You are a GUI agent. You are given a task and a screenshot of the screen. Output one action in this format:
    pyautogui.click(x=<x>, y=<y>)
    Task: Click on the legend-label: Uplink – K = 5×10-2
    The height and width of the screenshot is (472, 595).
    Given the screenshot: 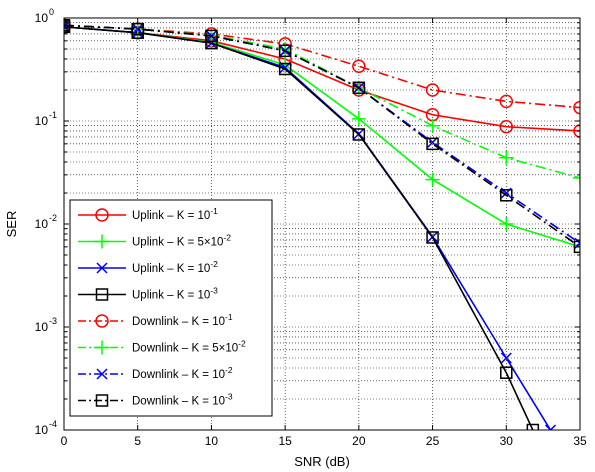 What is the action you would take?
    pyautogui.click(x=181, y=241)
    